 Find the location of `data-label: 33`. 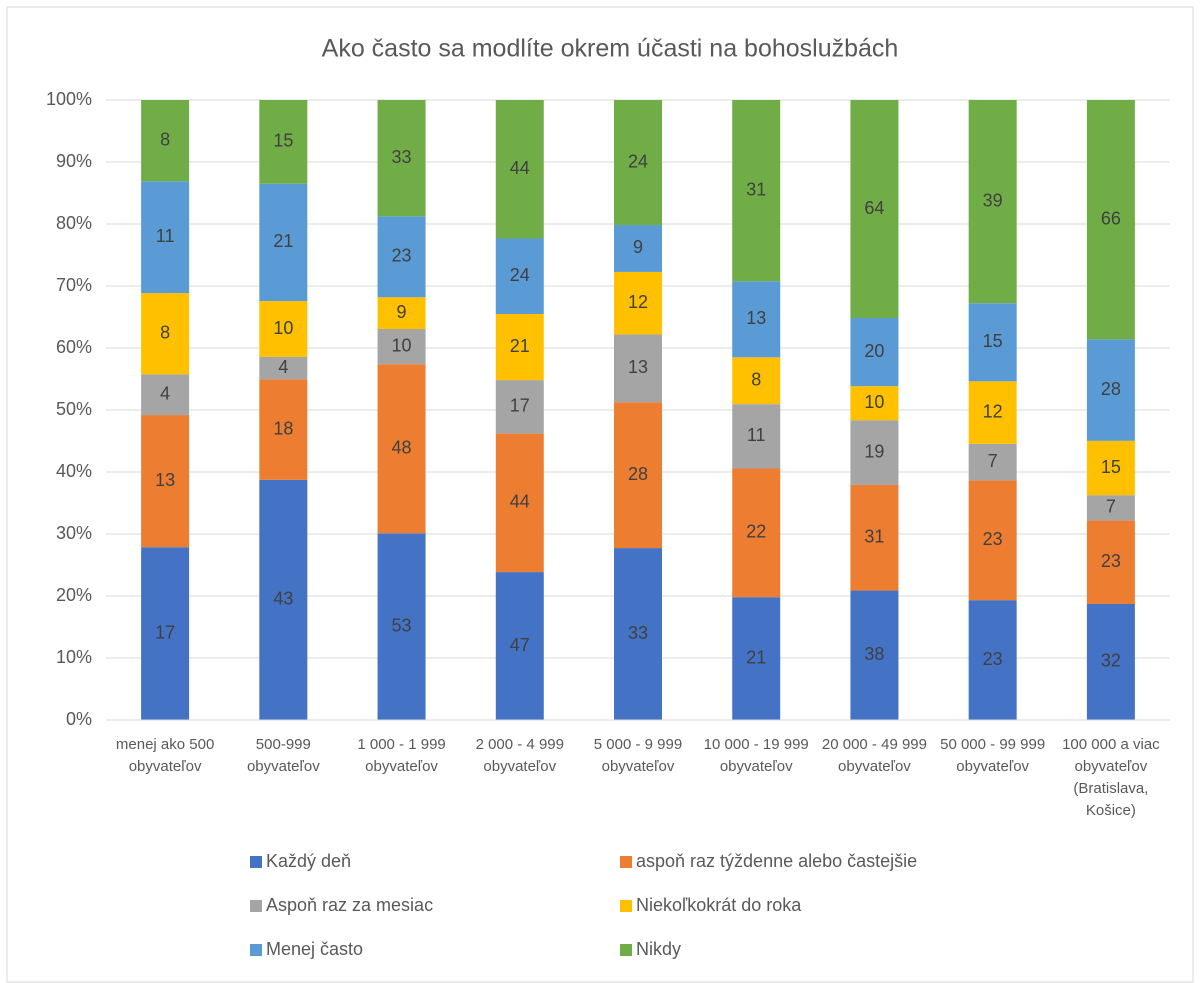

data-label: 33 is located at coordinates (638, 633).